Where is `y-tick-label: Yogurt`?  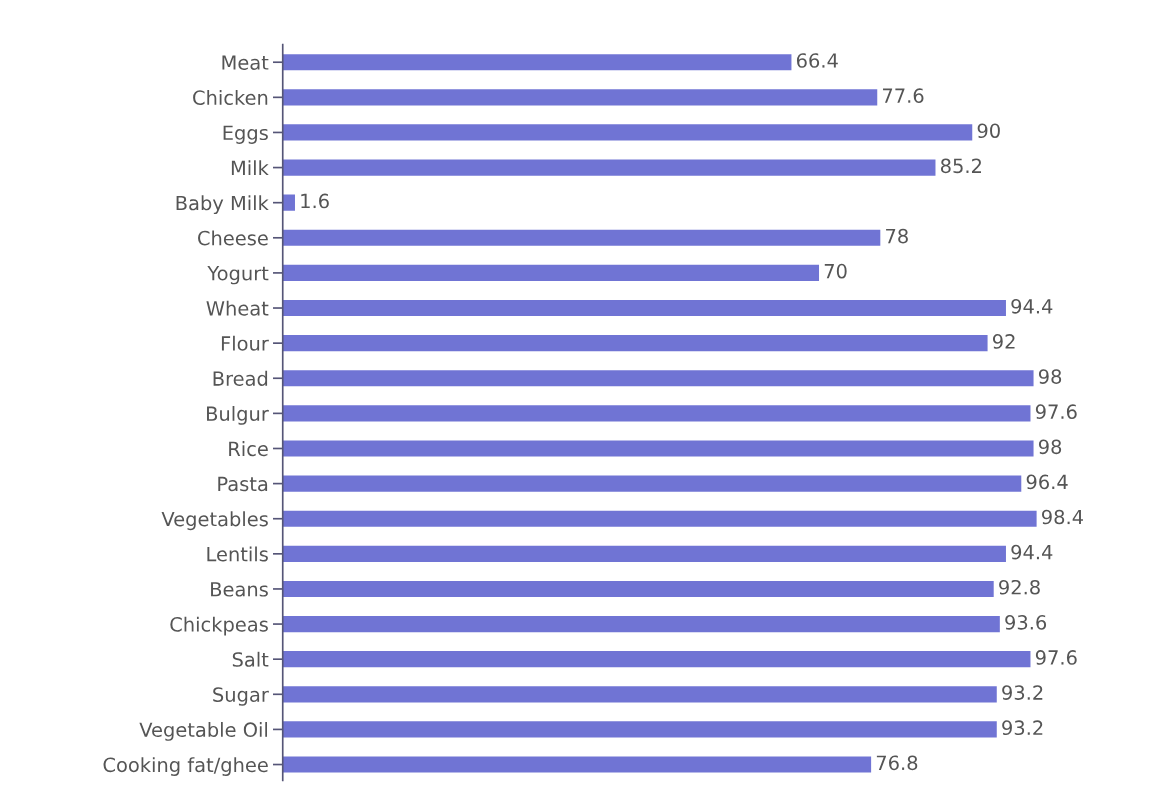
y-tick-label: Yogurt is located at coordinates (238, 275).